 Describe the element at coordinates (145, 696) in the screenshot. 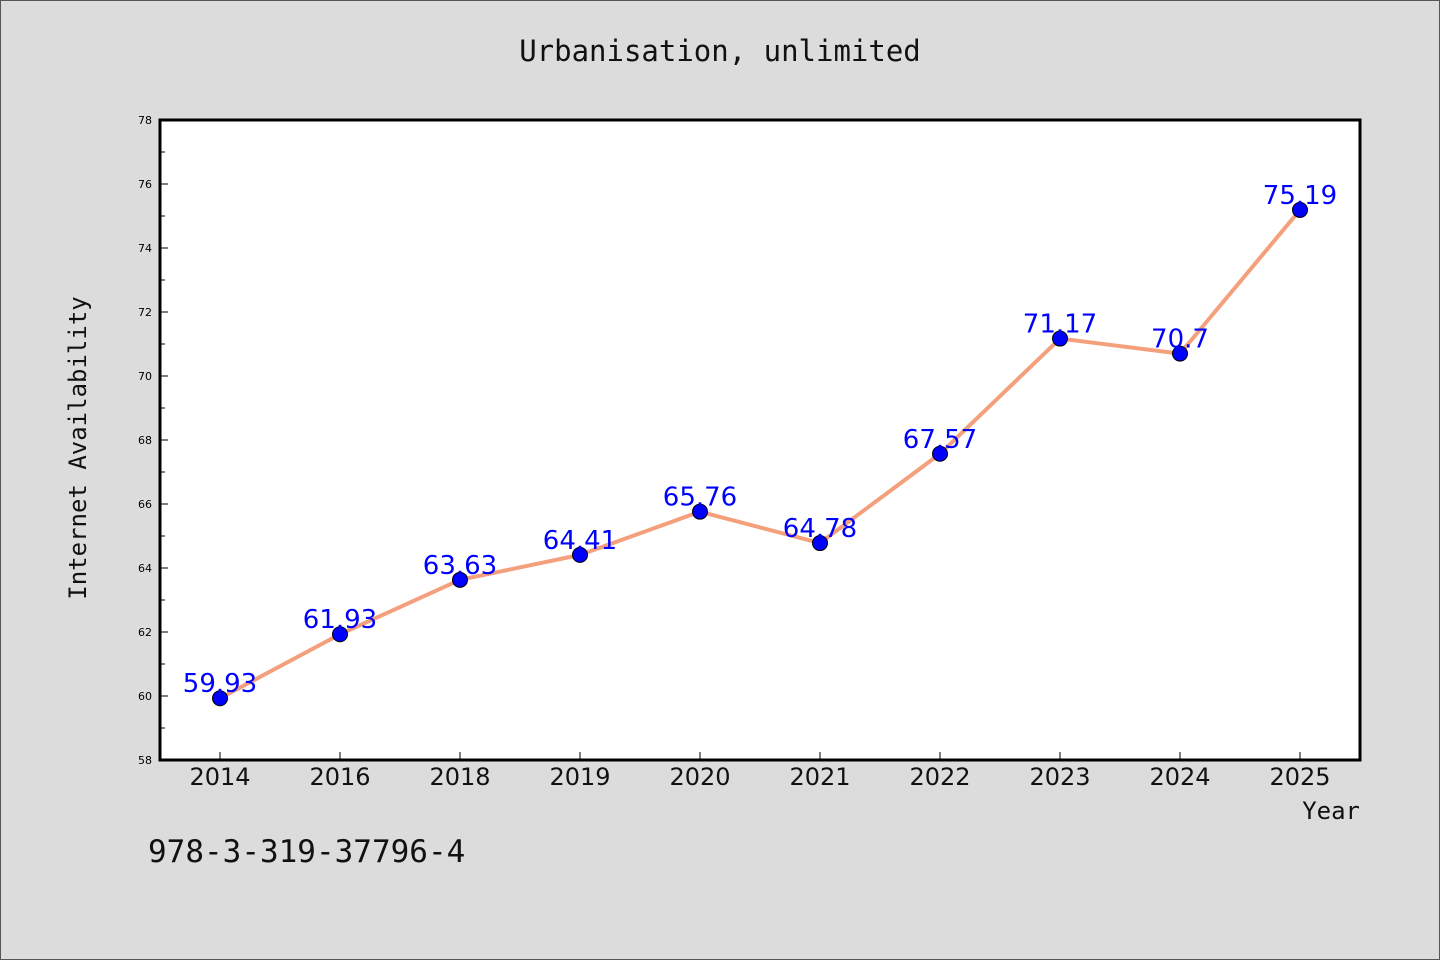

I see `y-tick-label: 60` at that location.